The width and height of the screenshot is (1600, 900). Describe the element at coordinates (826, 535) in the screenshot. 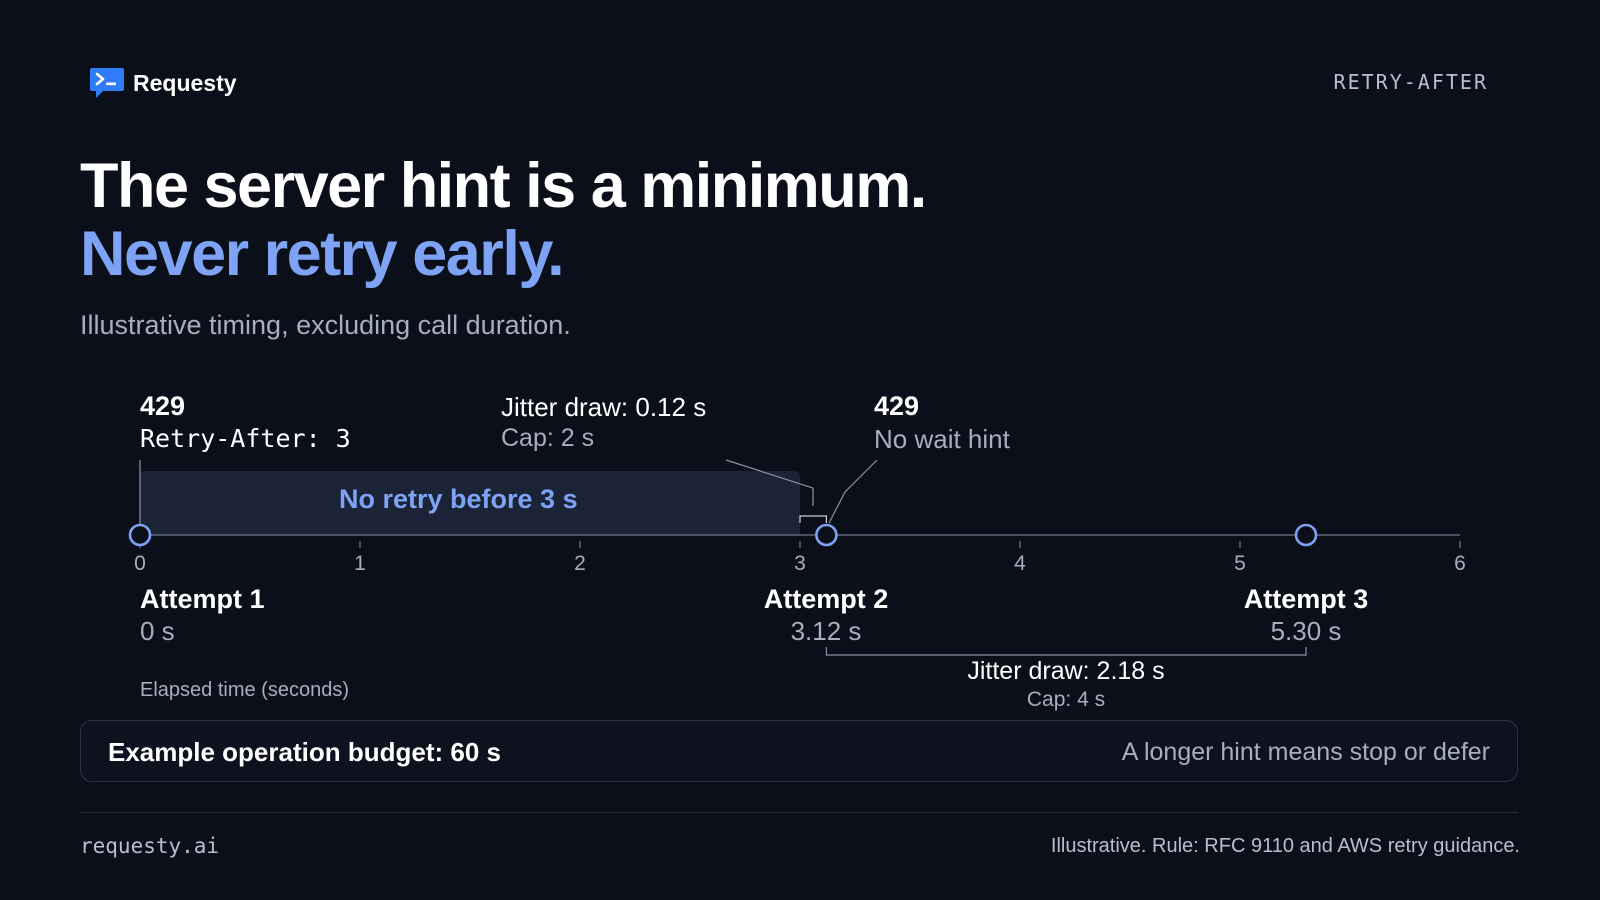

I see `attempt-2-marker` at that location.